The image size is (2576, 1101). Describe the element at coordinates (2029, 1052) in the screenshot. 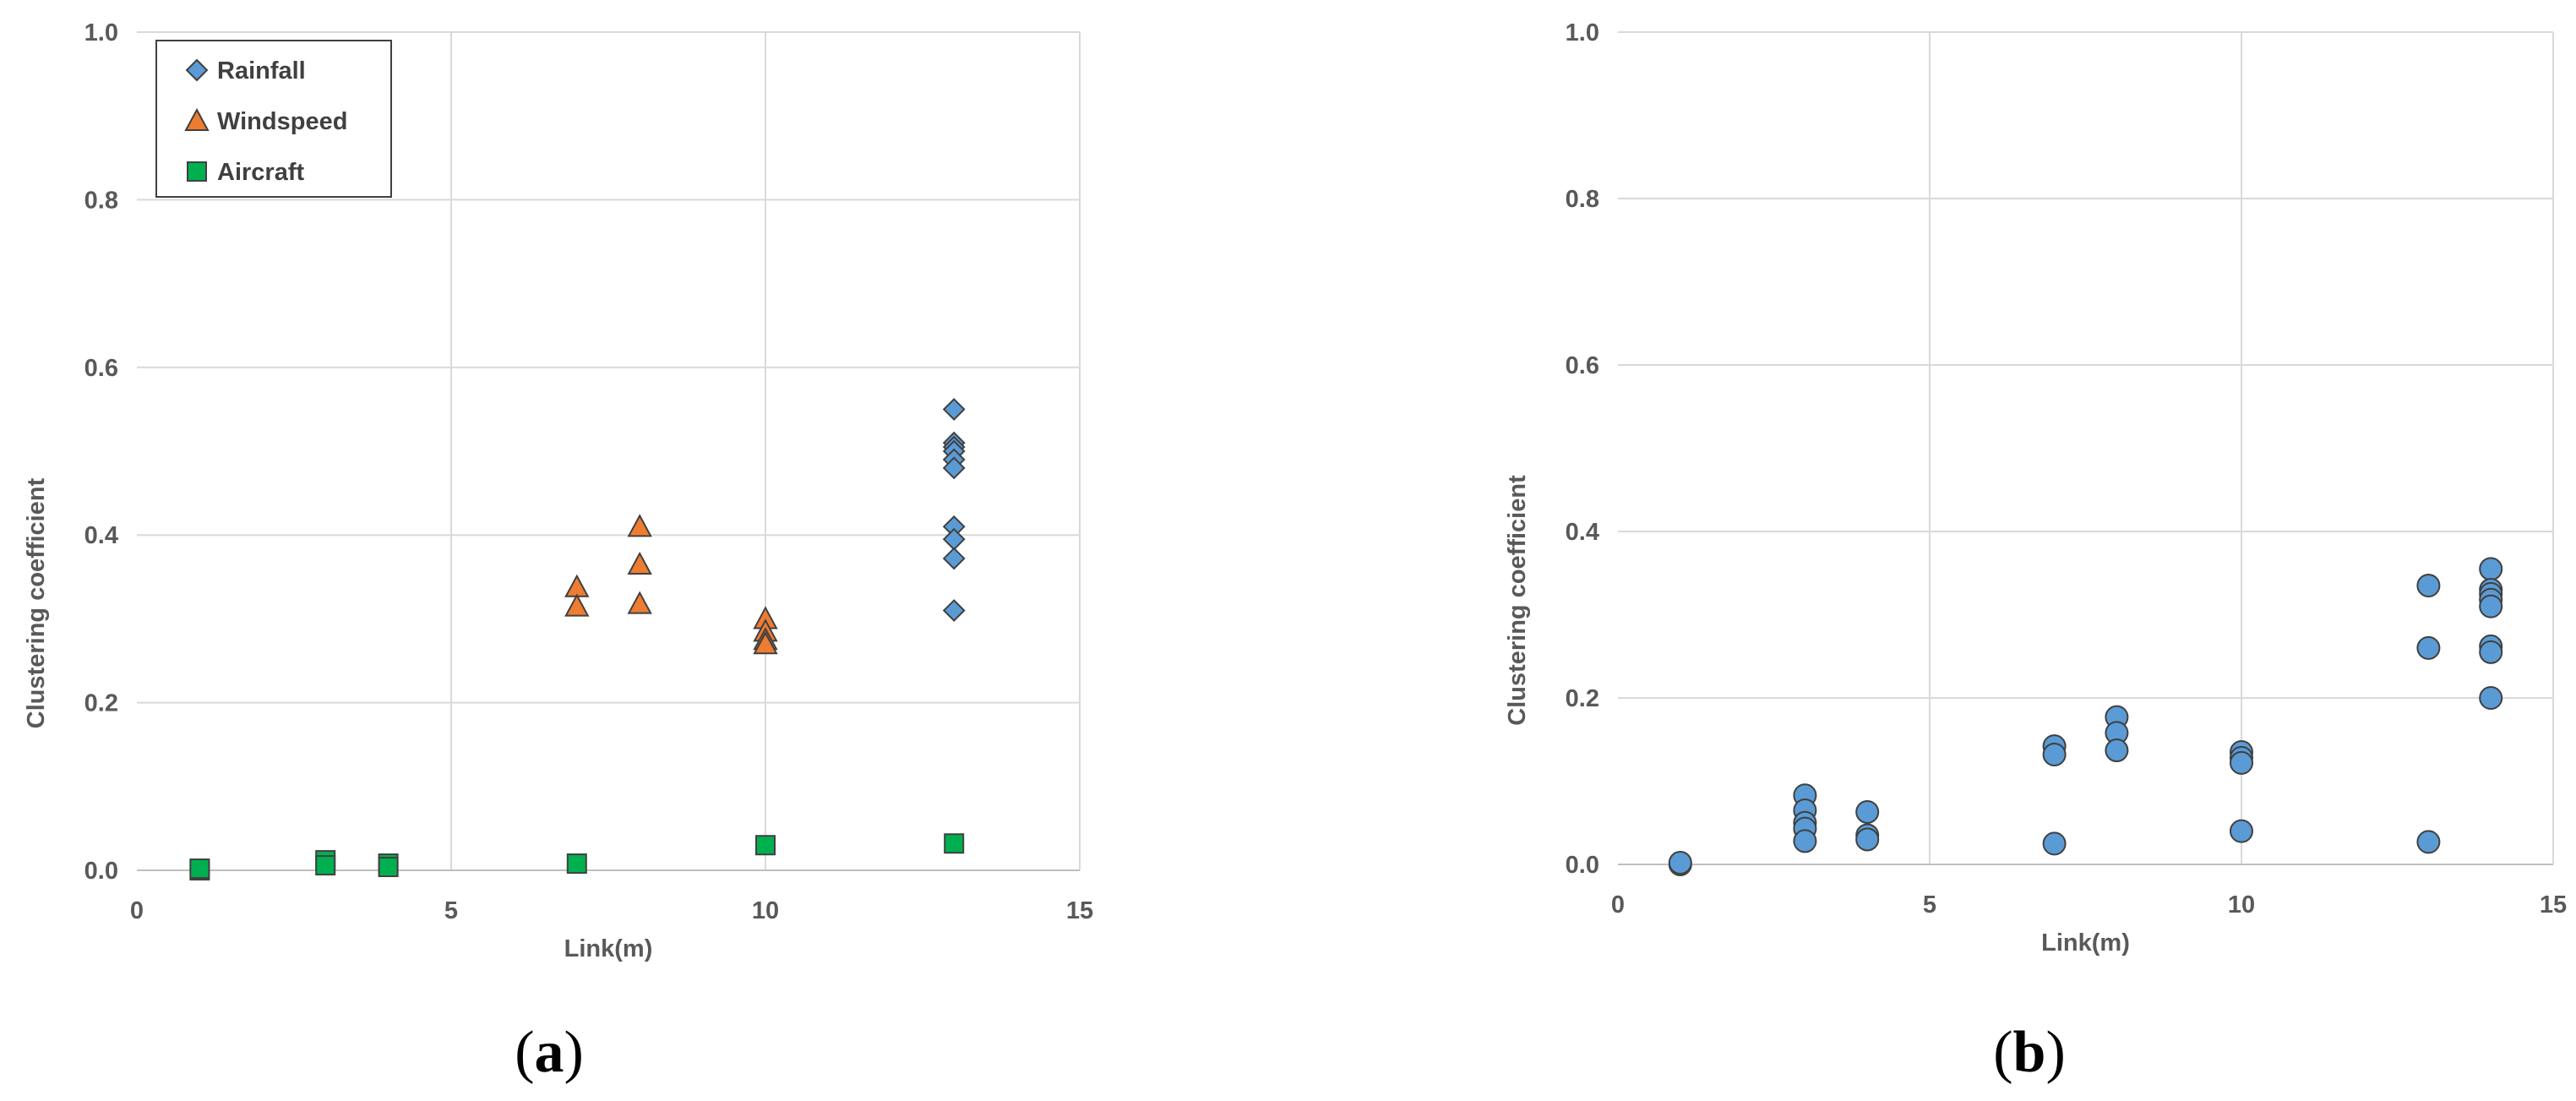

I see `panel-label: (b)` at that location.